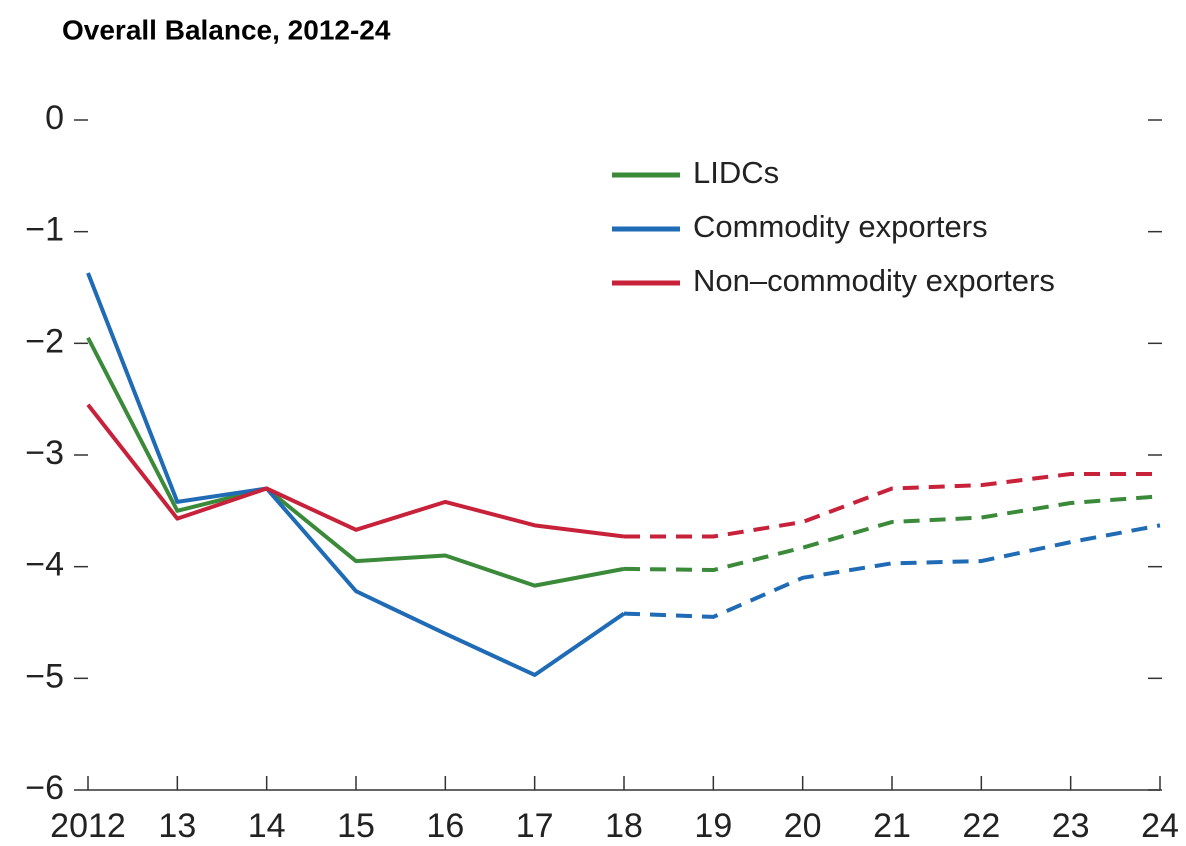  Describe the element at coordinates (840, 226) in the screenshot. I see `legend-label: Commodity exporters` at that location.